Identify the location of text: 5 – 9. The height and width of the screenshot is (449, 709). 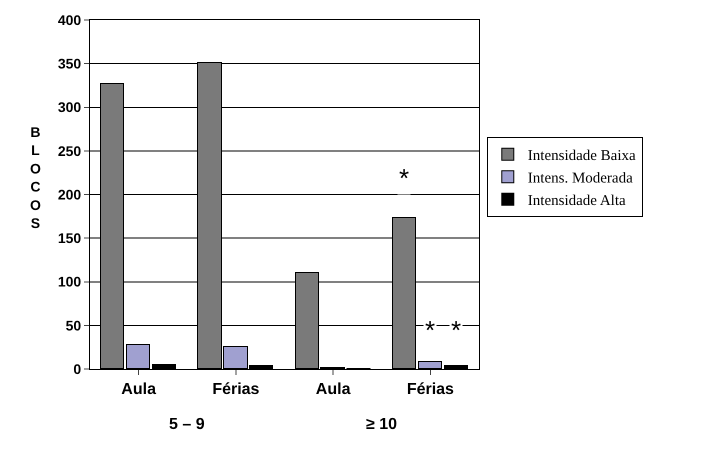
(187, 424).